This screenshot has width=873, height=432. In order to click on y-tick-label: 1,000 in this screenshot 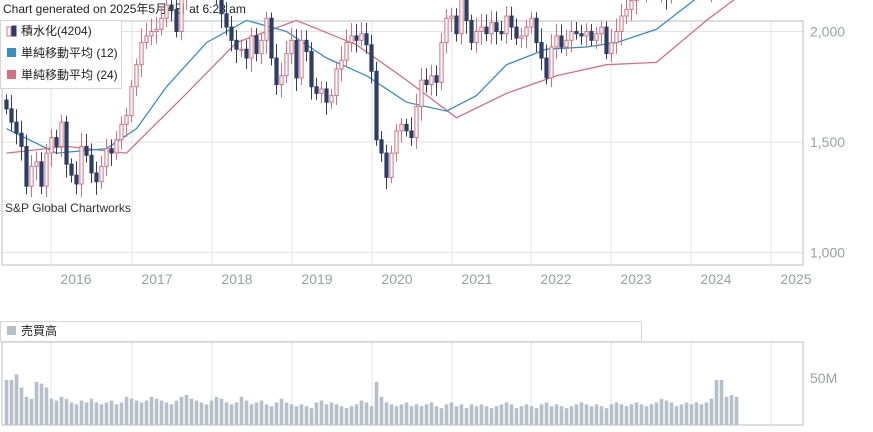, I will do `click(827, 253)`.